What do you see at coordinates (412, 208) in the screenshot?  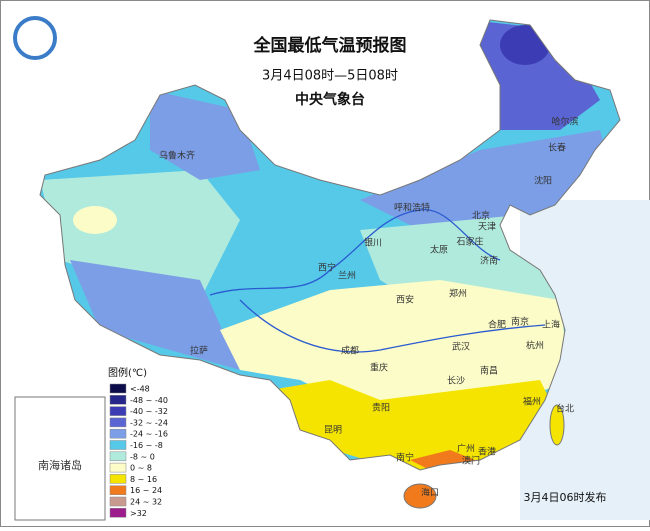 I see `city: 呼和浩特` at bounding box center [412, 208].